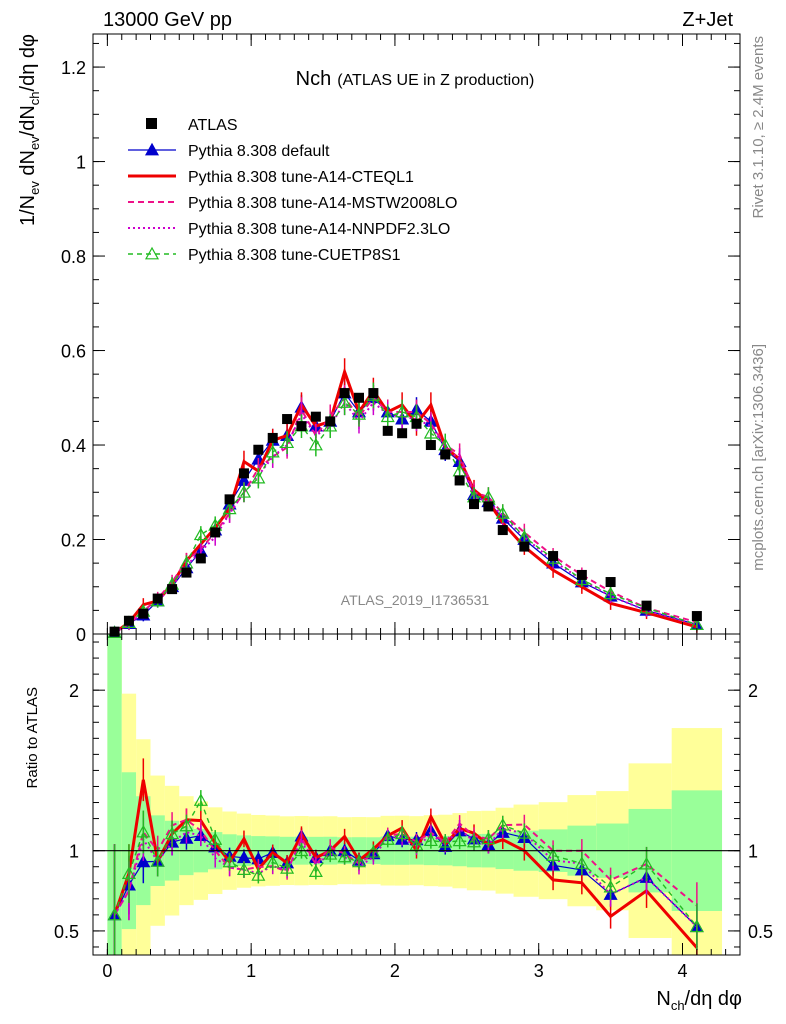 The image size is (786, 1024). What do you see at coordinates (758, 457) in the screenshot?
I see `side-text-bottom: mcplots.cern.ch [arXiv:1306.3436]` at bounding box center [758, 457].